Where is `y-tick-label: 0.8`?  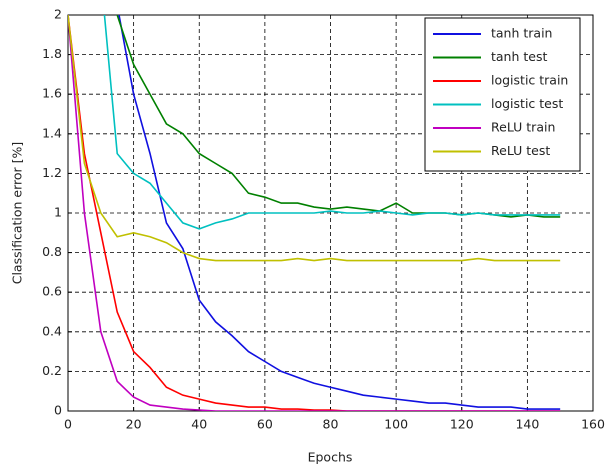 y-tick-label: 0.8 is located at coordinates (52, 251).